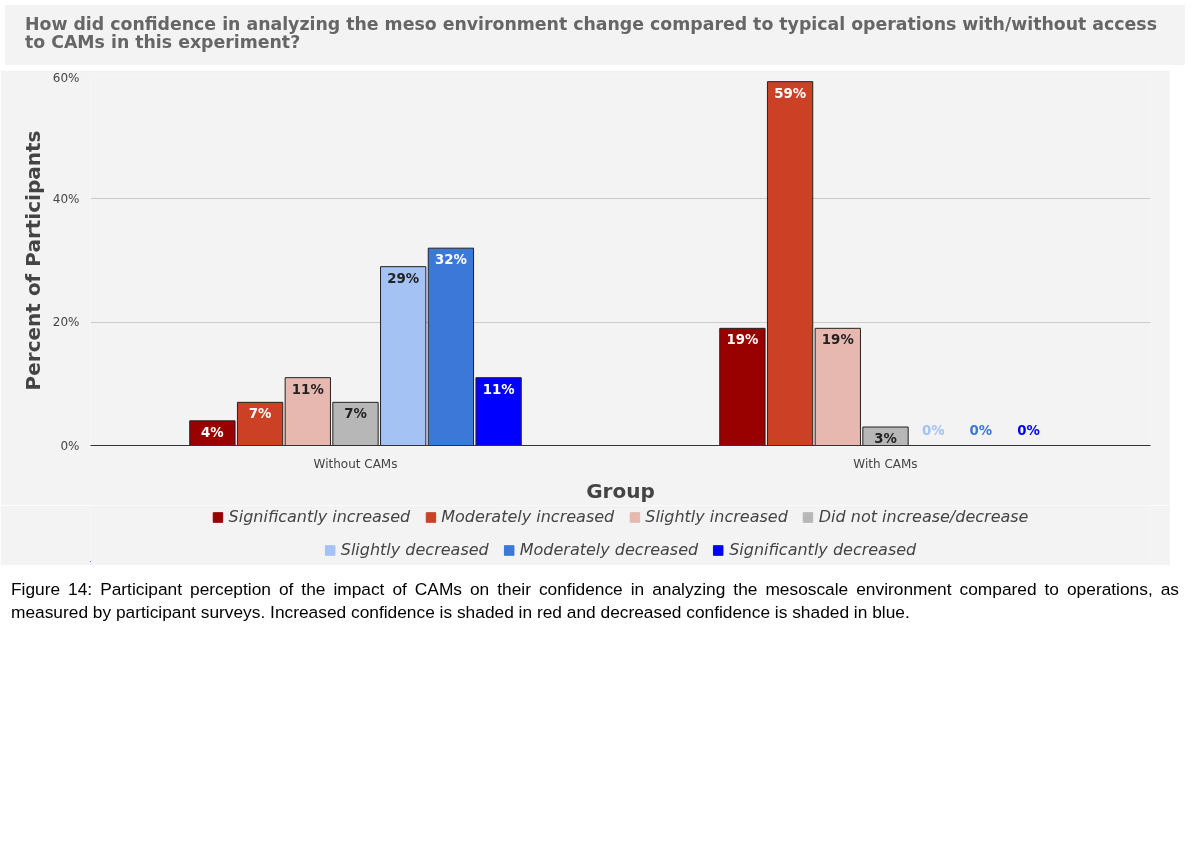 Image resolution: width=1195 pixels, height=854 pixels. Describe the element at coordinates (66, 77) in the screenshot. I see `y-tick-label: 60%` at that location.